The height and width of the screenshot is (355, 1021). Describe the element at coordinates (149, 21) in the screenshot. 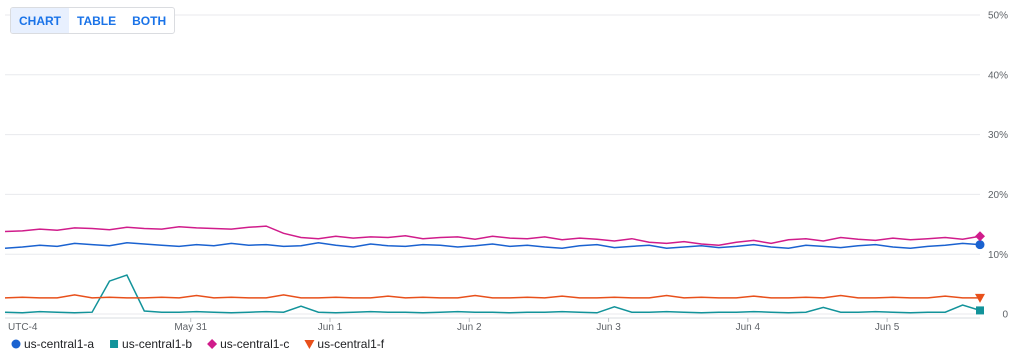

I see `view-button: BOTH` at that location.